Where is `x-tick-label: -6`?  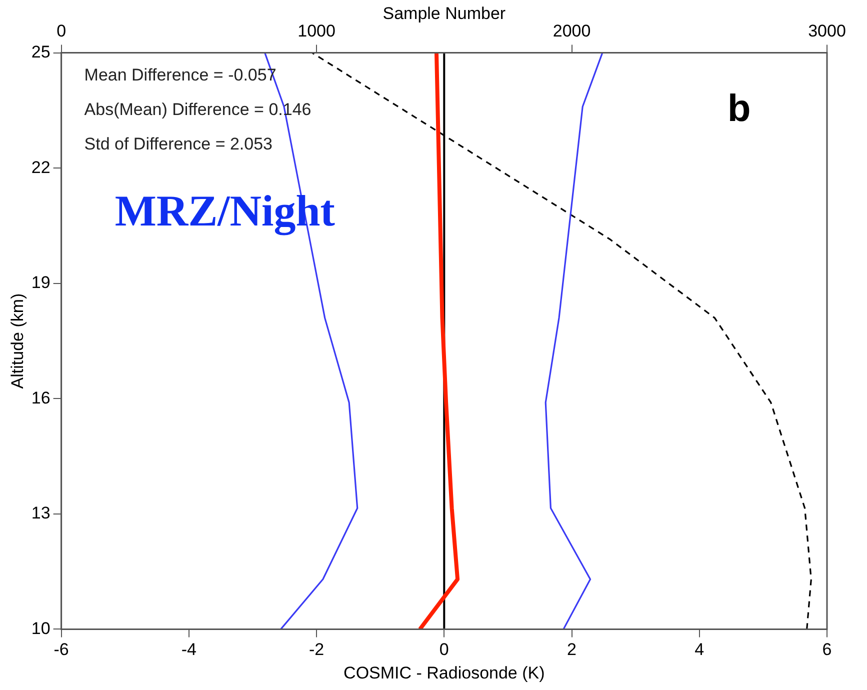 x-tick-label: -6 is located at coordinates (61, 650).